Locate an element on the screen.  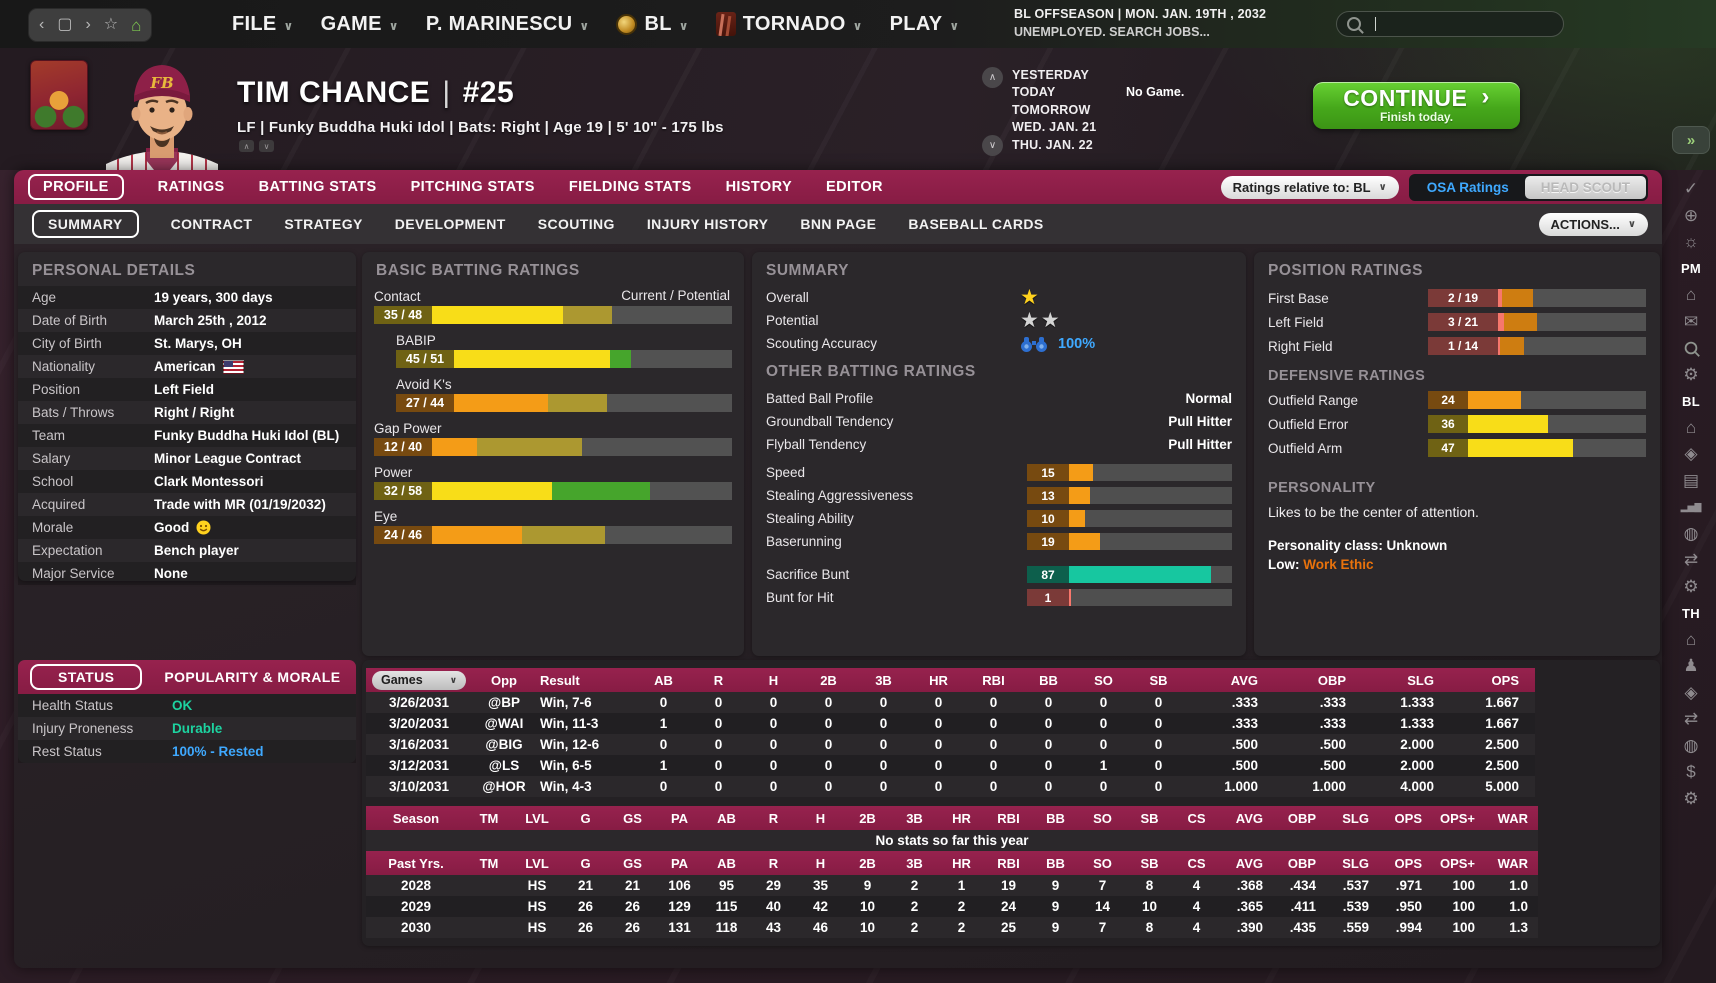
osa-ratings-button: OSA Ratings is located at coordinates (1467, 187).